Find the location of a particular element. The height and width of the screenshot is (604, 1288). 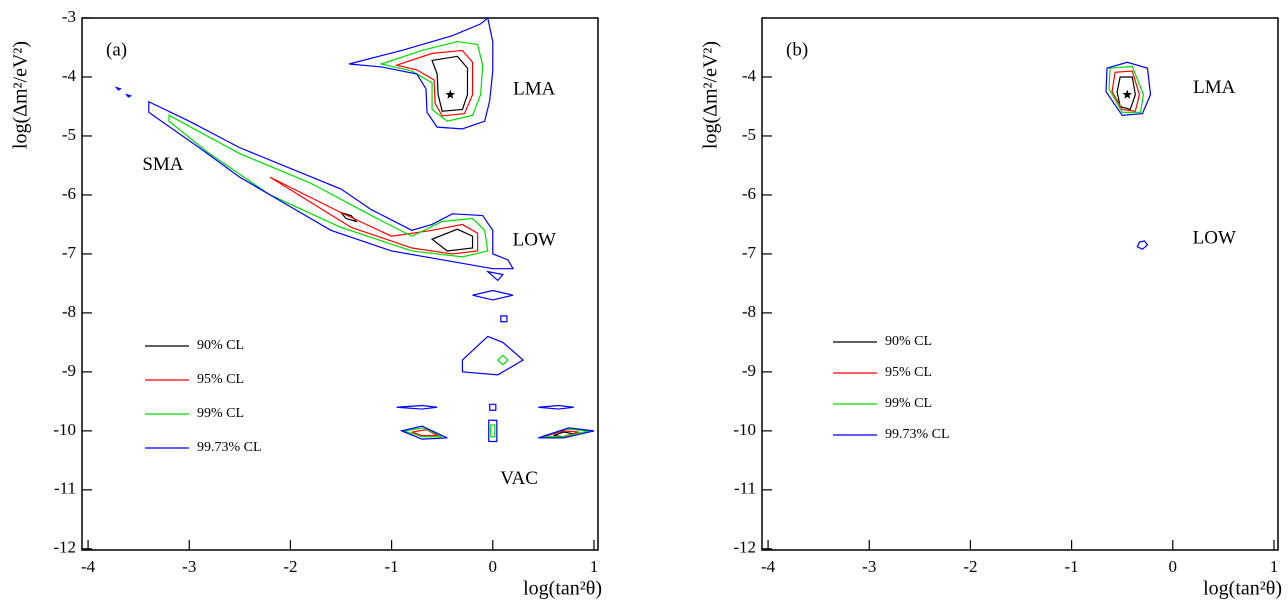

region-label: VAC is located at coordinates (519, 478).